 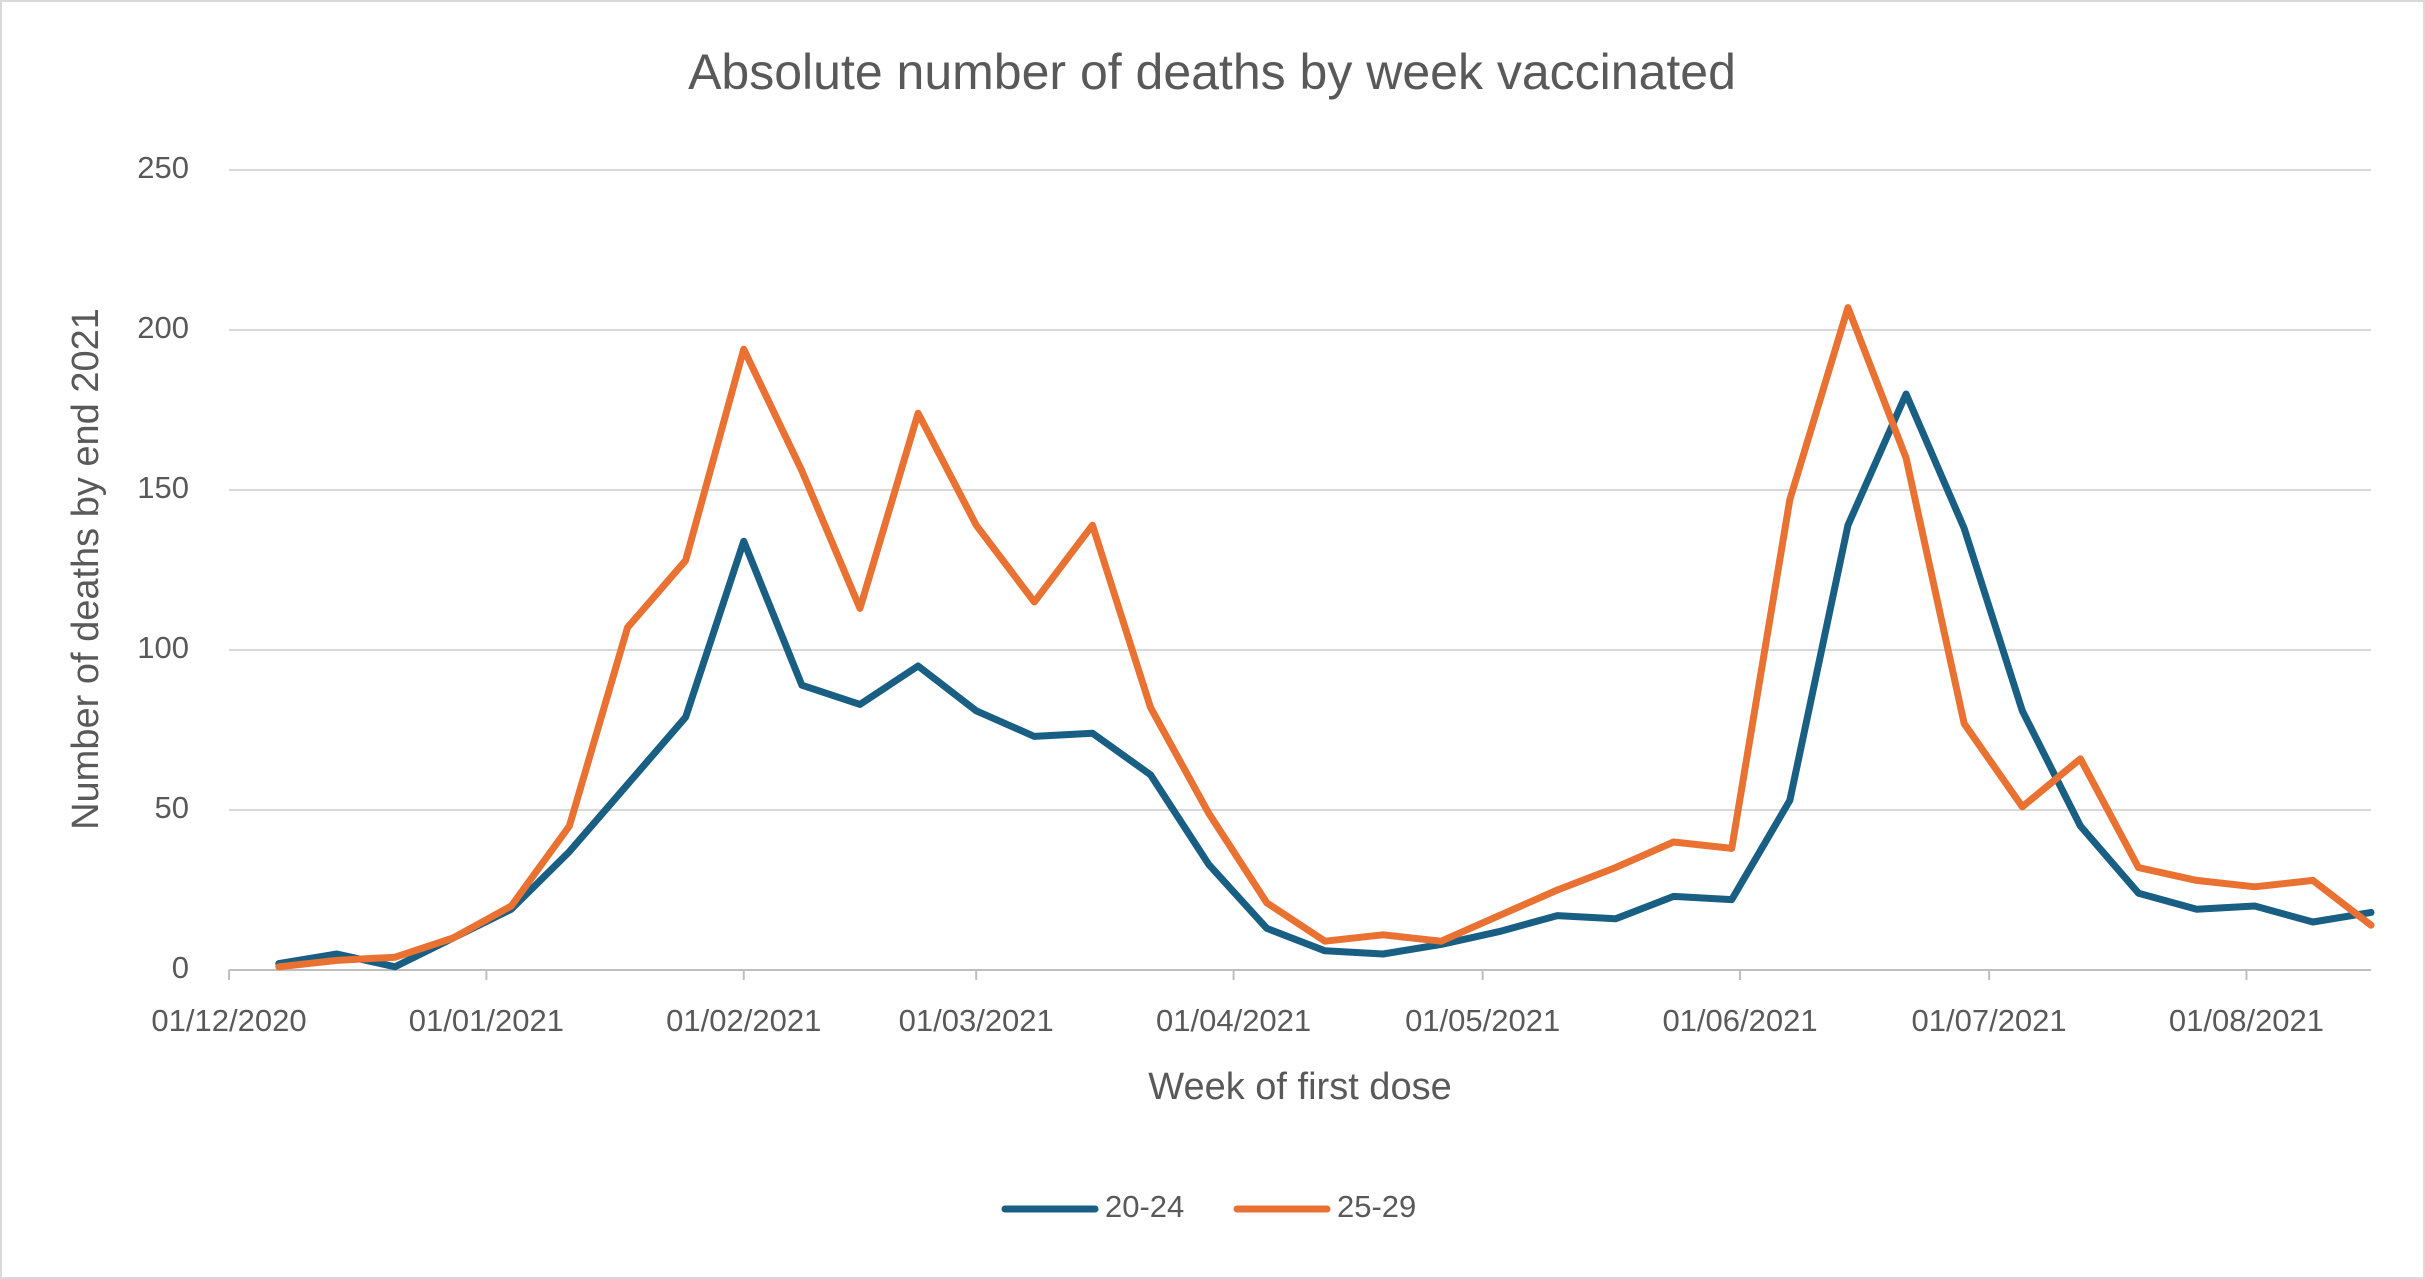 I want to click on x-tick-label: 01/04/2021, so click(x=1233, y=1020).